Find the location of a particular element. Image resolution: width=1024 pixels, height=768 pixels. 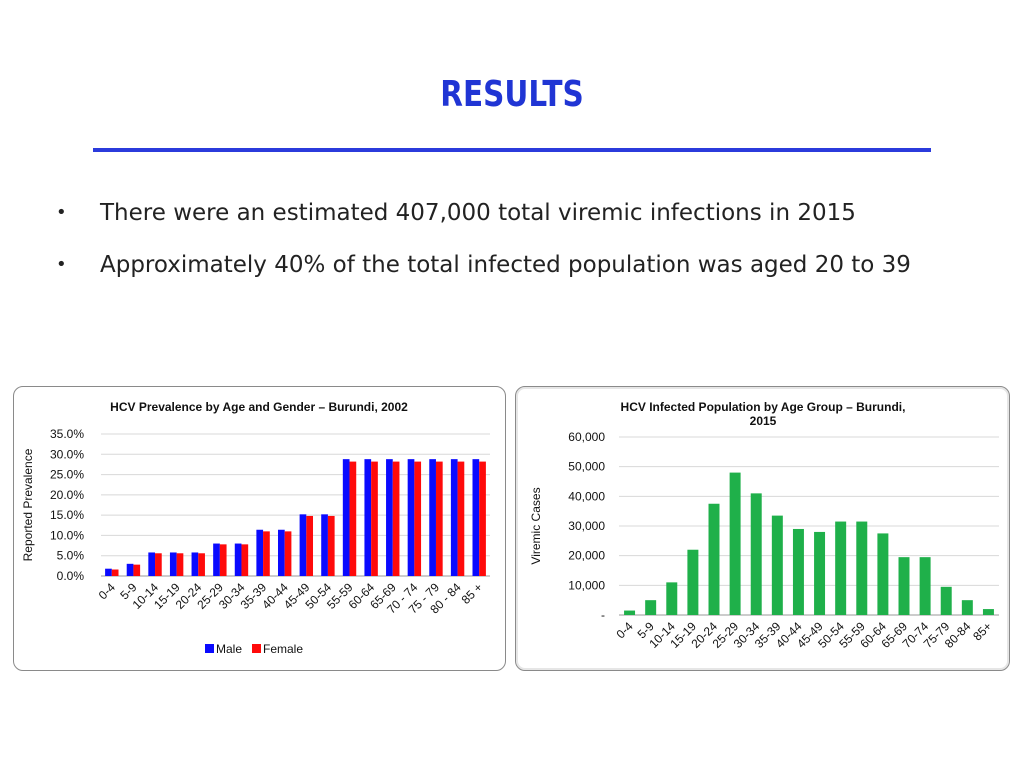

y-tick-label: 20,000 is located at coordinates (586, 556).